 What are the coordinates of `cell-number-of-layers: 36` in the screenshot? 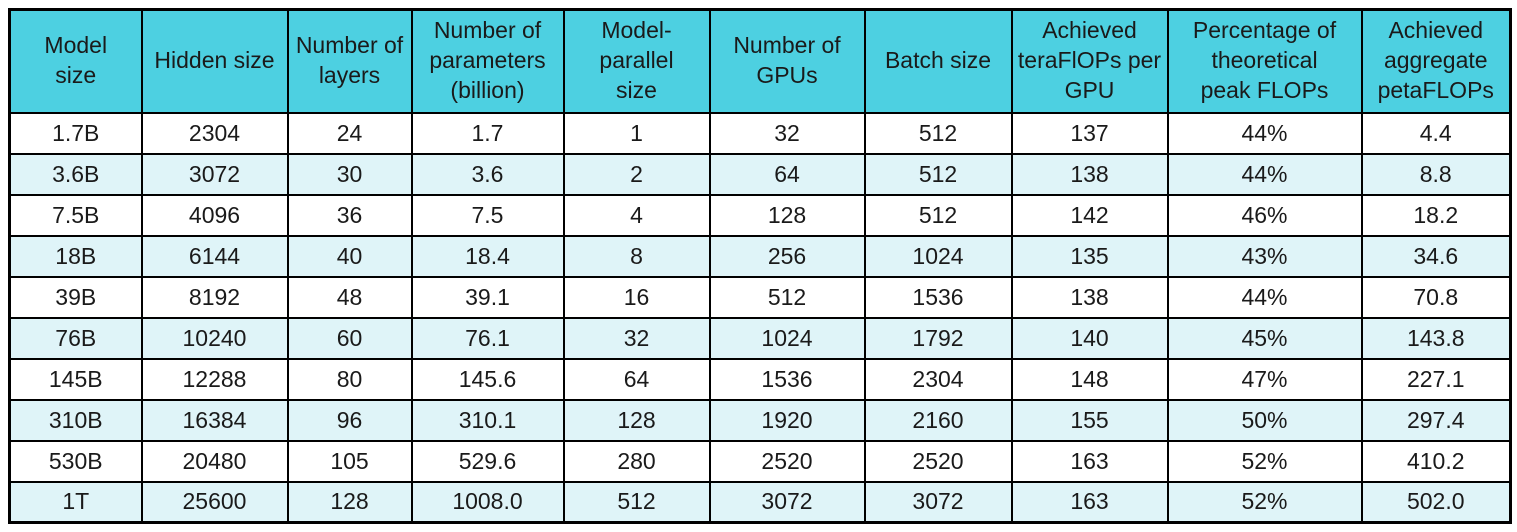 It's located at (349, 215).